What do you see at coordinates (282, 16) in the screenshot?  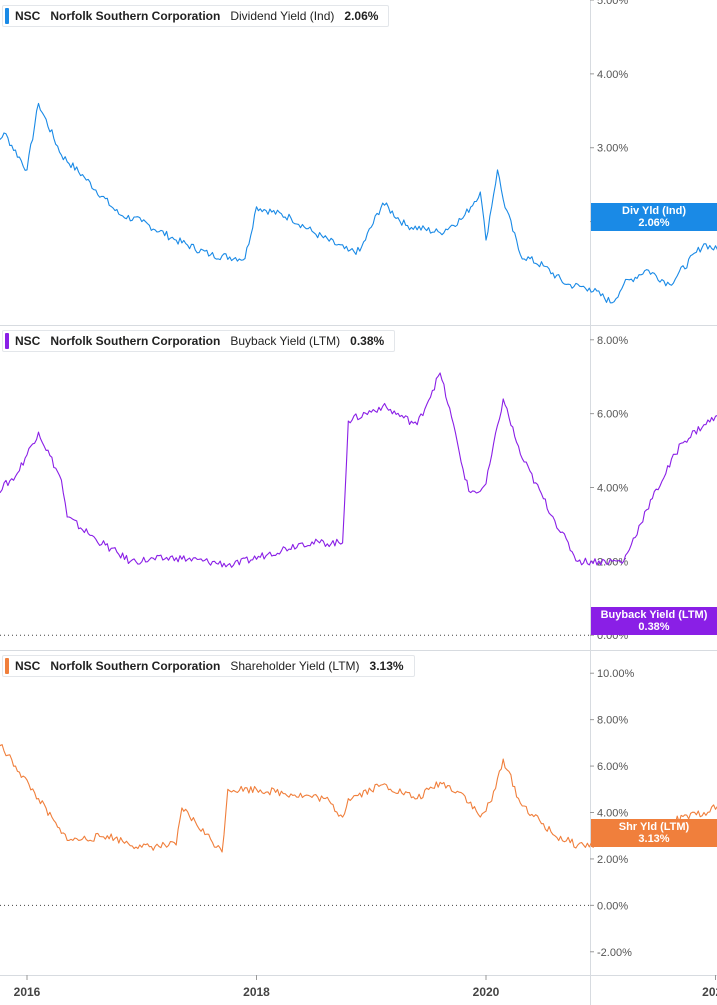 I see `legend-metric: Dividend Yield (Ind)` at bounding box center [282, 16].